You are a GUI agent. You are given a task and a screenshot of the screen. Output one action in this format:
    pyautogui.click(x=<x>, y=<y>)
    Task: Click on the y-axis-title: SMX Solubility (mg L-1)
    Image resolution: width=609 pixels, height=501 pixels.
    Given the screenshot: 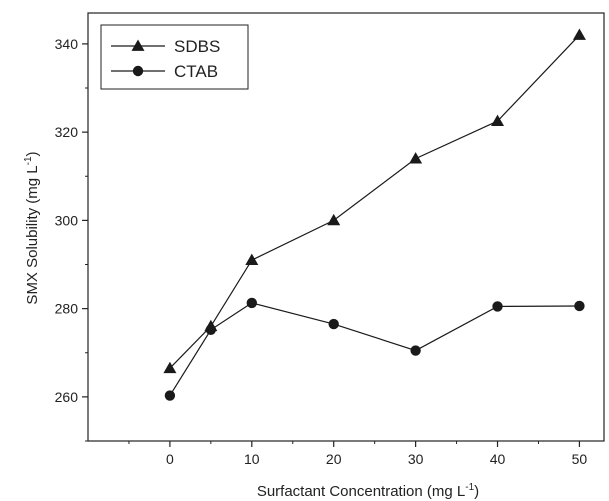 What is the action you would take?
    pyautogui.click(x=32, y=227)
    